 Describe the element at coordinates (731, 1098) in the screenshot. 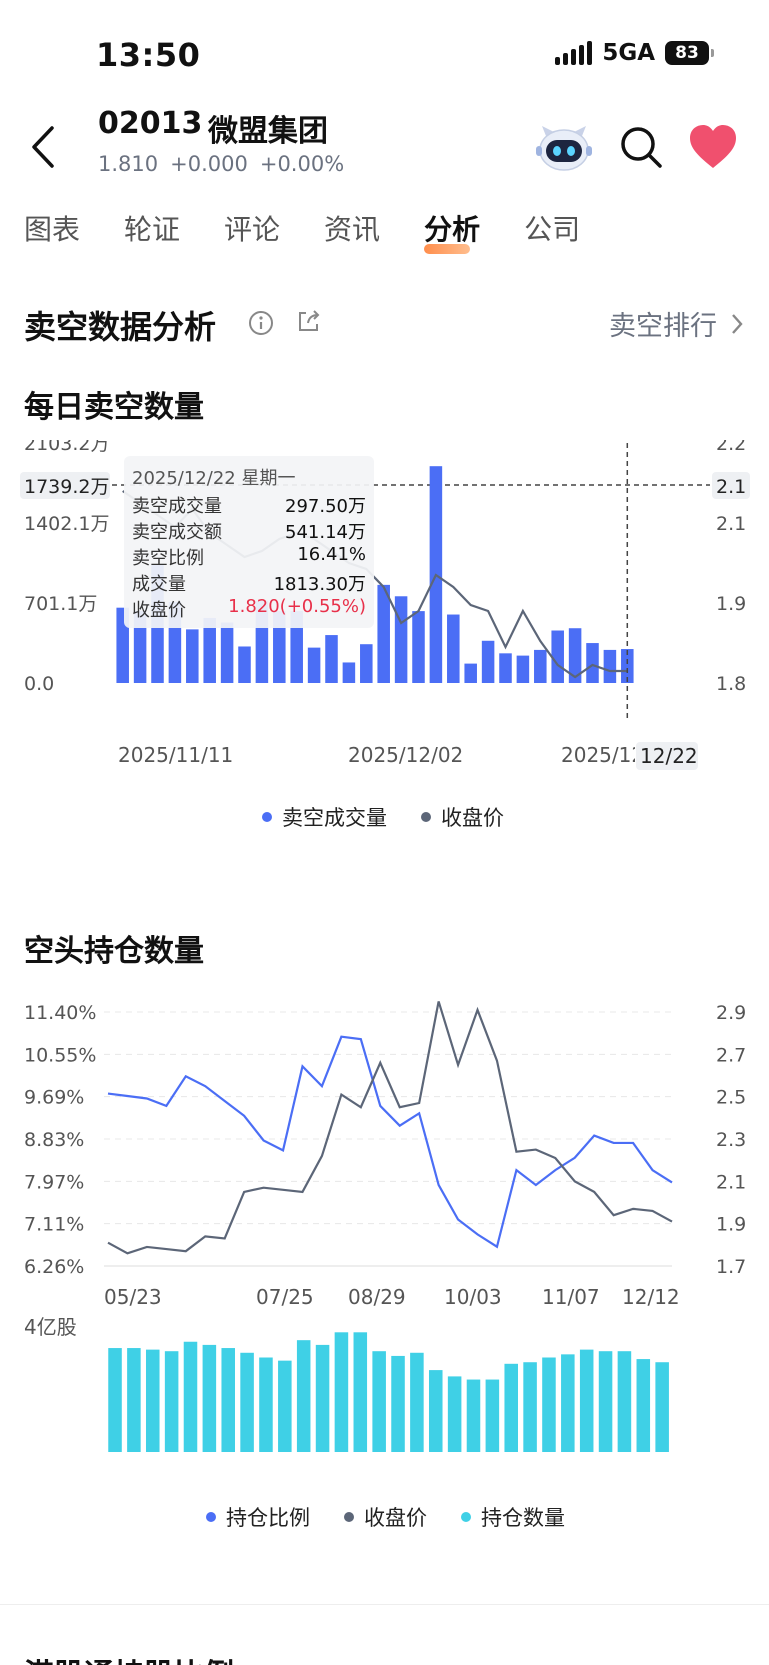

I see `y-right-tick: 2.5` at that location.